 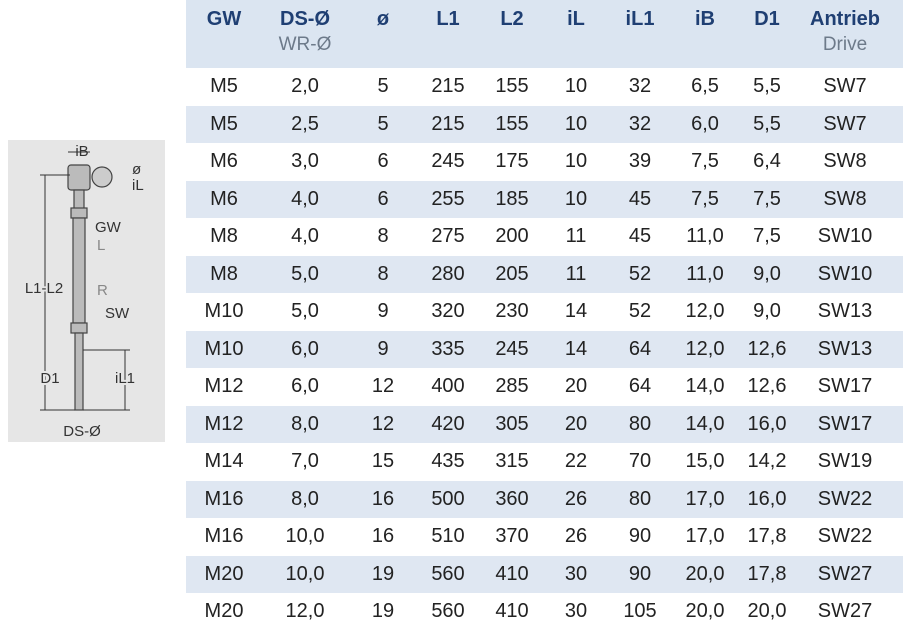 What do you see at coordinates (448, 461) in the screenshot?
I see `table-cell: 435` at bounding box center [448, 461].